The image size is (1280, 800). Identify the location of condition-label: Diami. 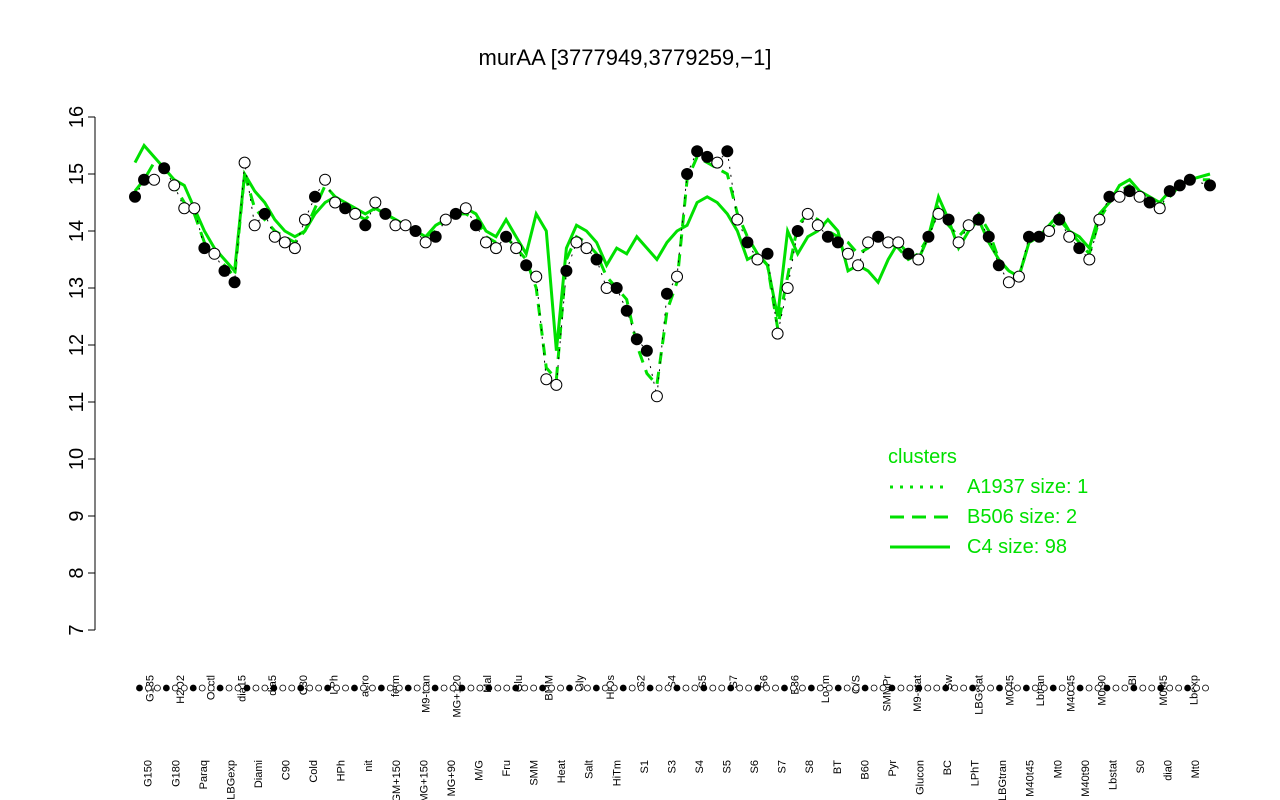
(259, 774).